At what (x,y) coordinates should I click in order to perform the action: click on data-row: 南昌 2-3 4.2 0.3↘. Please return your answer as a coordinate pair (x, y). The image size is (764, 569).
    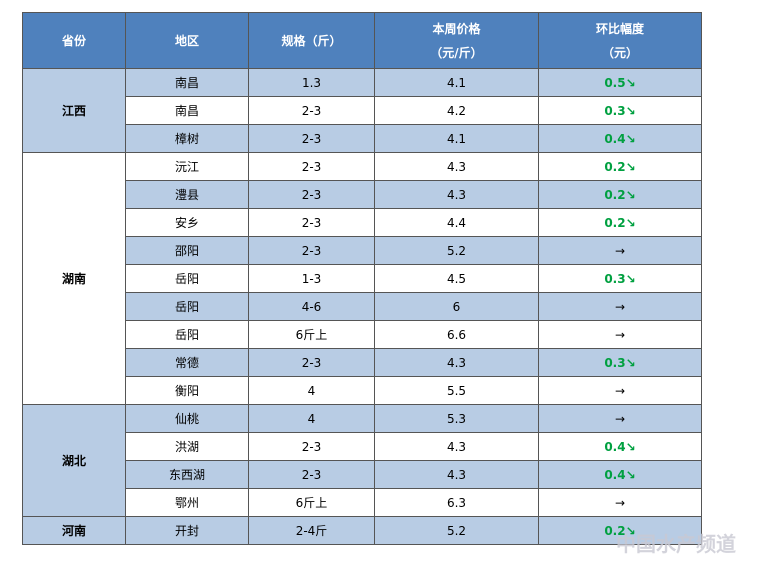
    Looking at the image, I should click on (362, 110).